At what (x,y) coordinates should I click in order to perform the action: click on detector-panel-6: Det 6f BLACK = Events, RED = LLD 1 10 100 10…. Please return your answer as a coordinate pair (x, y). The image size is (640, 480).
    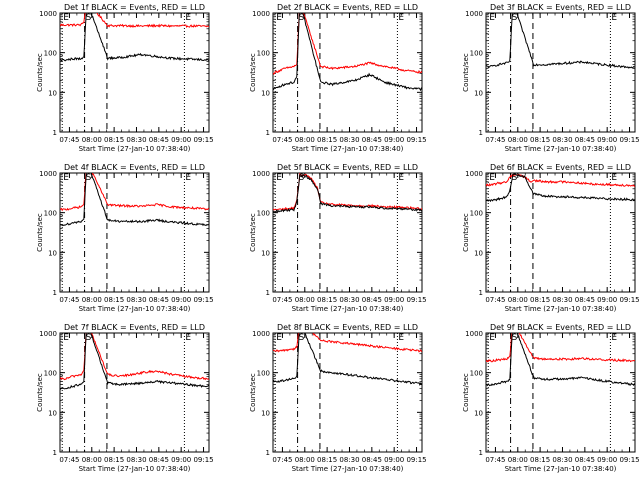
    Looking at the image, I should click on (551, 238).